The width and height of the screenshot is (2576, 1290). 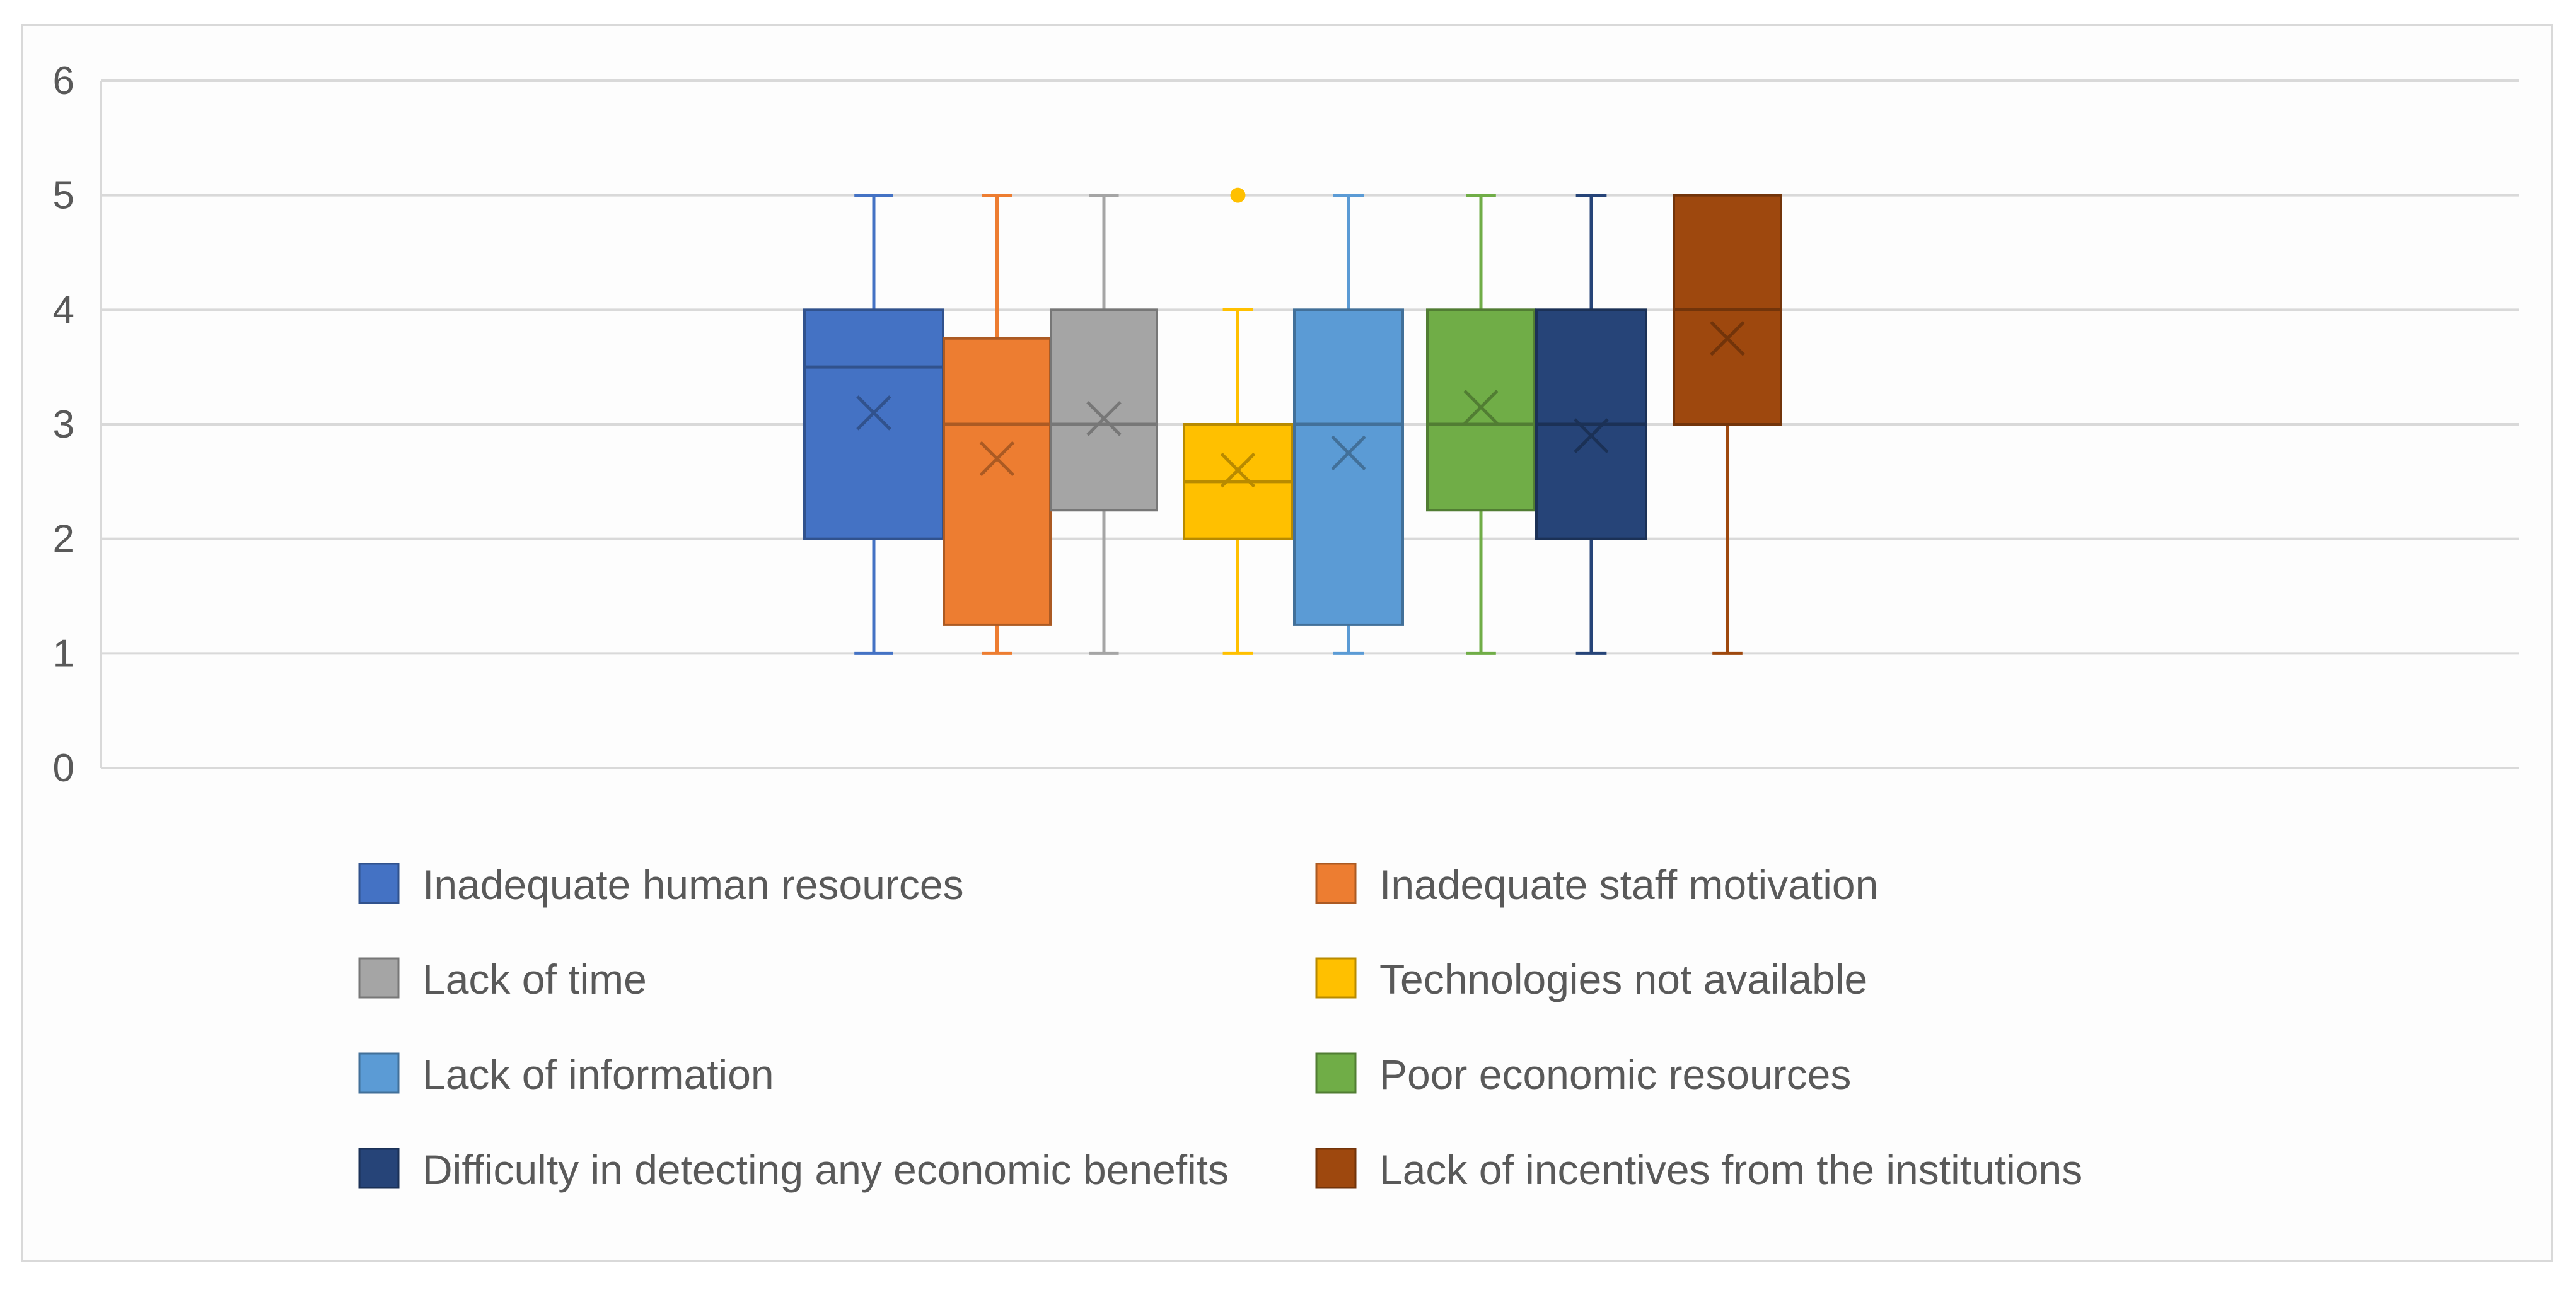 I want to click on legend-label: Lack of time, so click(x=535, y=979).